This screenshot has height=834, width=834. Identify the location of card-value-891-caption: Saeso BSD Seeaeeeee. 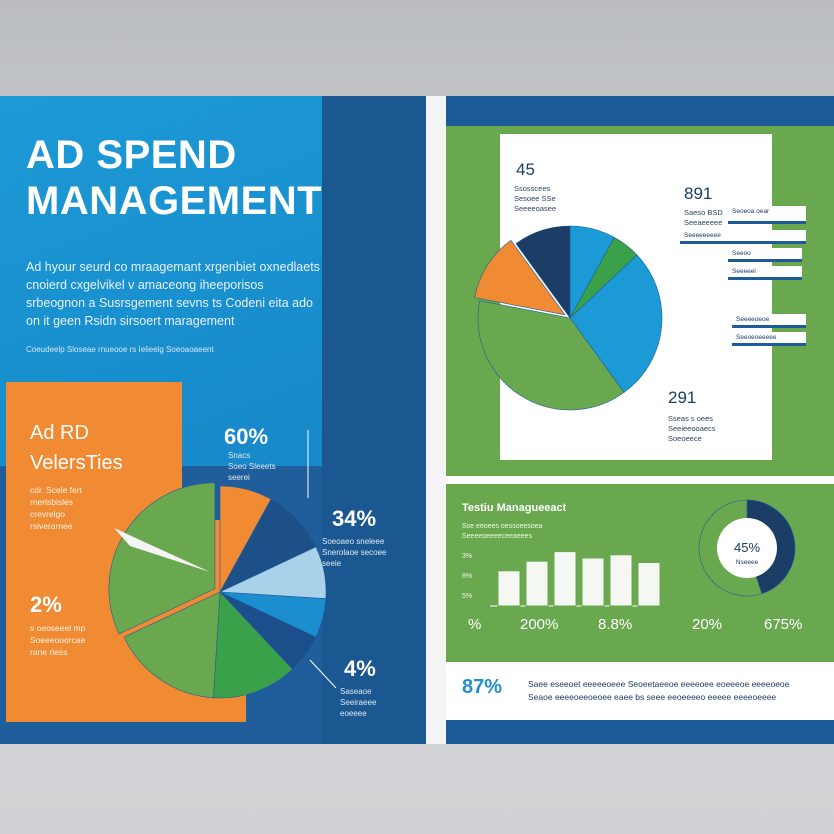
(703, 218).